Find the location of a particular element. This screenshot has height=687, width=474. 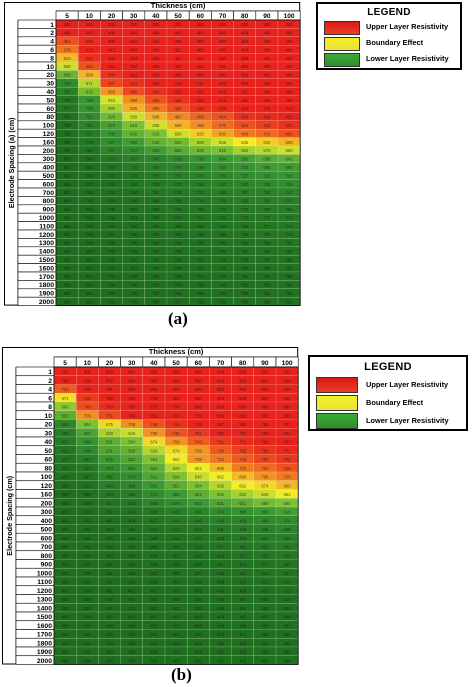

column-header-label: 60 is located at coordinates (201, 16).